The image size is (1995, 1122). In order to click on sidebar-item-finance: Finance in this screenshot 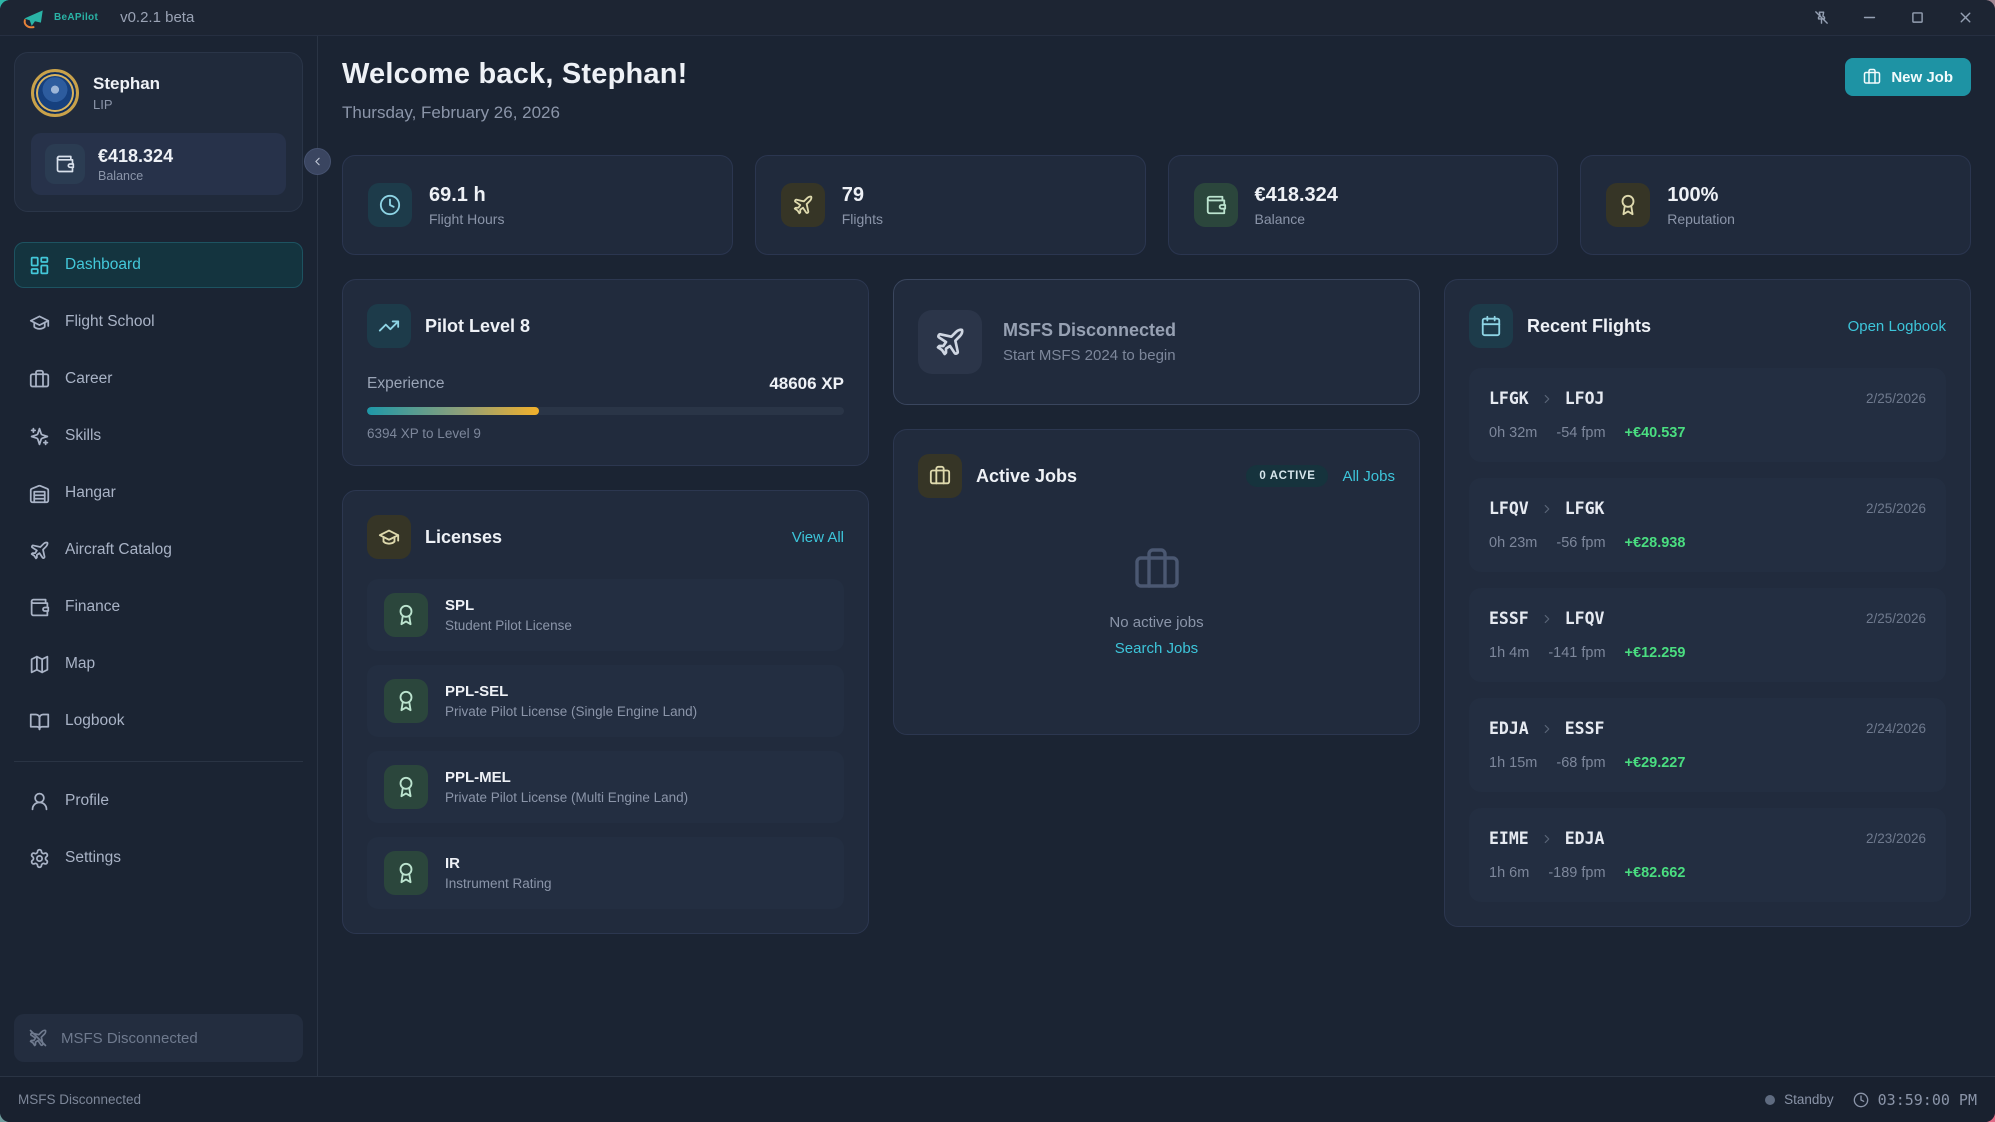, I will do `click(158, 607)`.